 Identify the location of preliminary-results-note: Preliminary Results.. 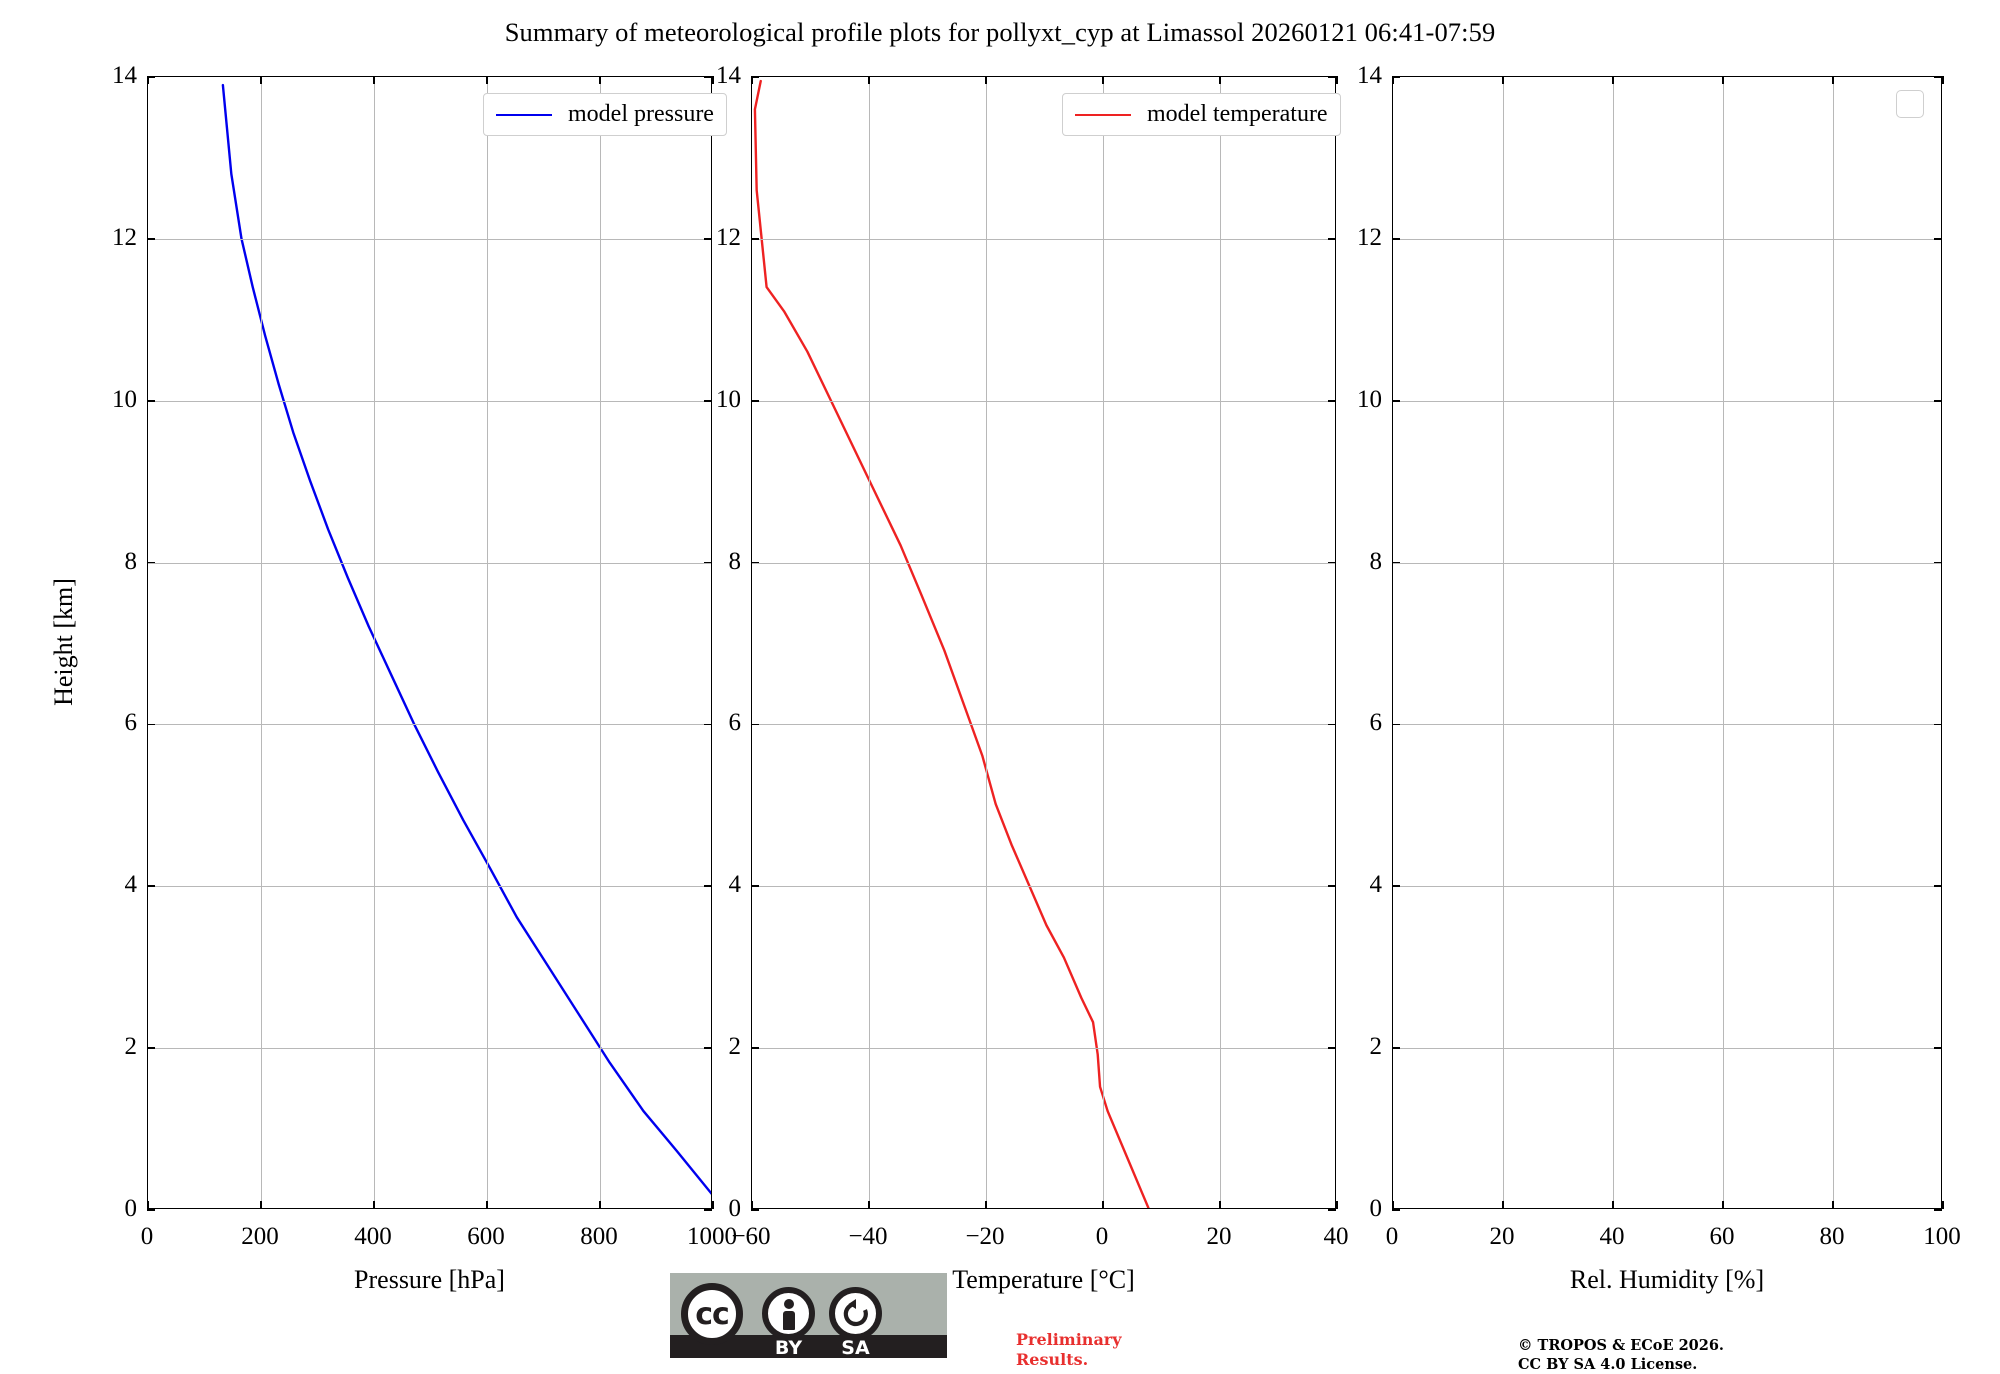
(1069, 1350).